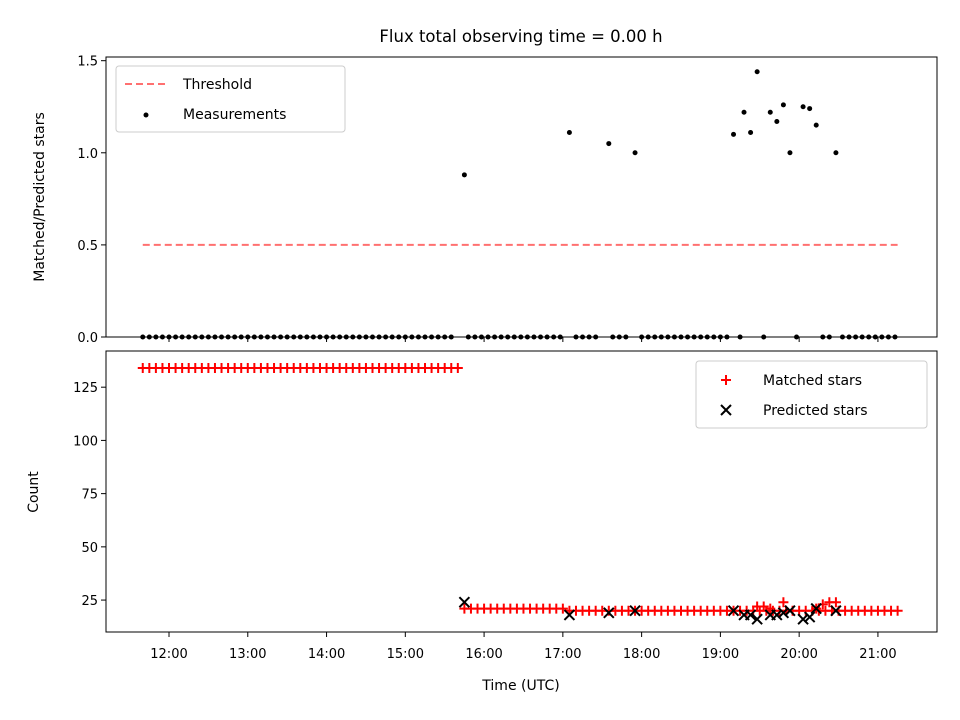 The height and width of the screenshot is (720, 960). What do you see at coordinates (726, 410) in the screenshot?
I see `legend-predicted-swatch` at bounding box center [726, 410].